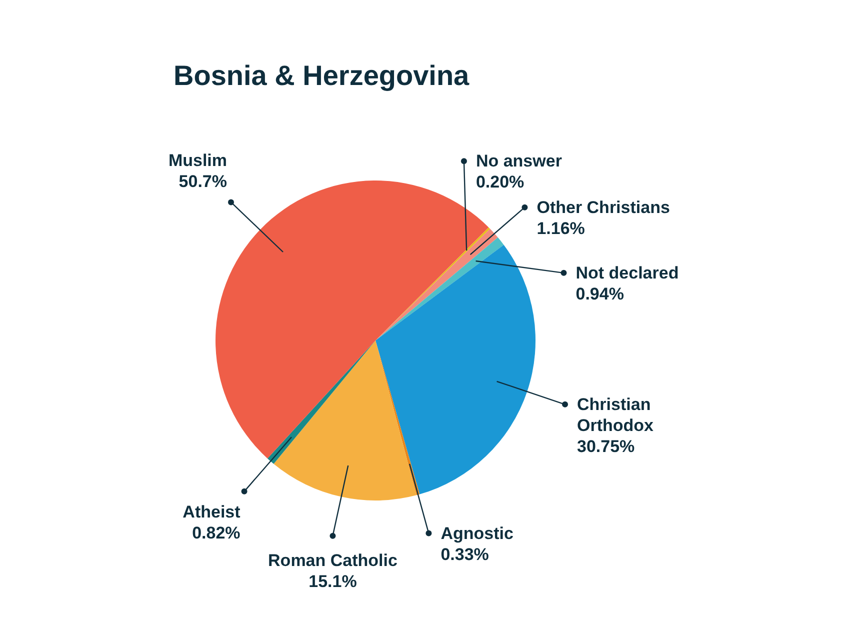 The image size is (844, 633). I want to click on data-label: 0.82%, so click(216, 532).